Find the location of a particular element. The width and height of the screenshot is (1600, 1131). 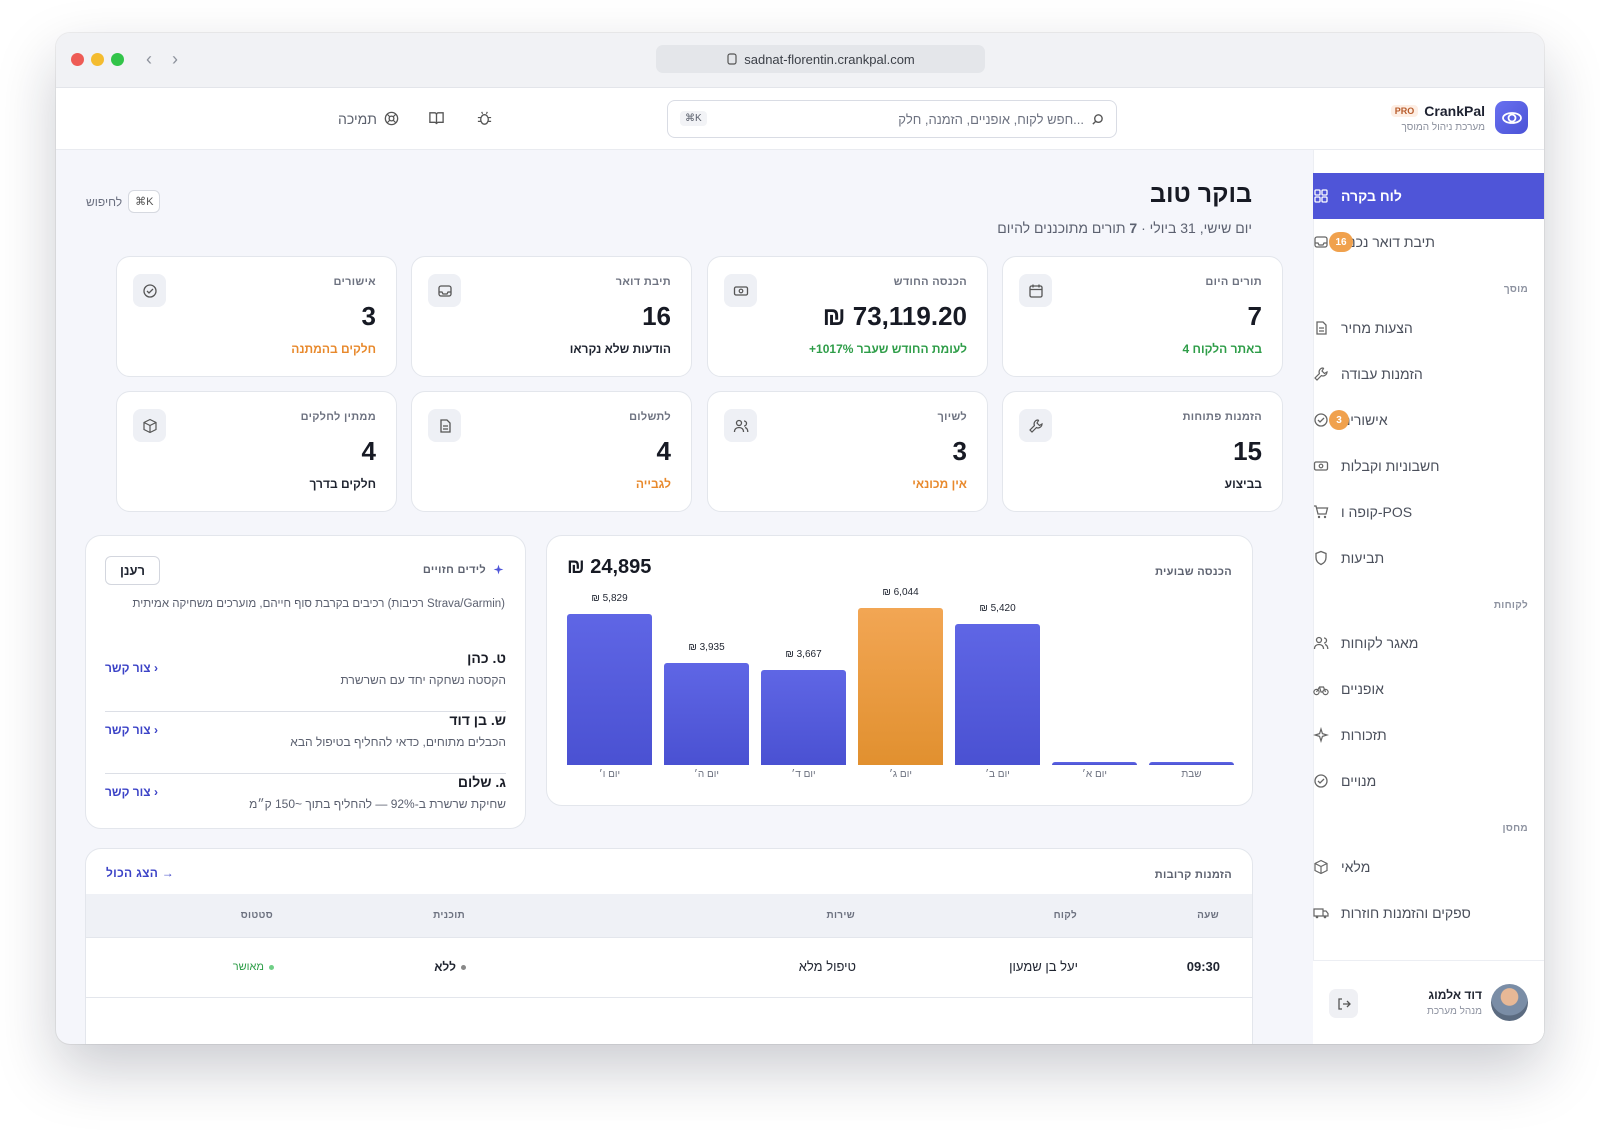

sidebar-item-subscriptions: מנויים is located at coordinates (1428, 781).